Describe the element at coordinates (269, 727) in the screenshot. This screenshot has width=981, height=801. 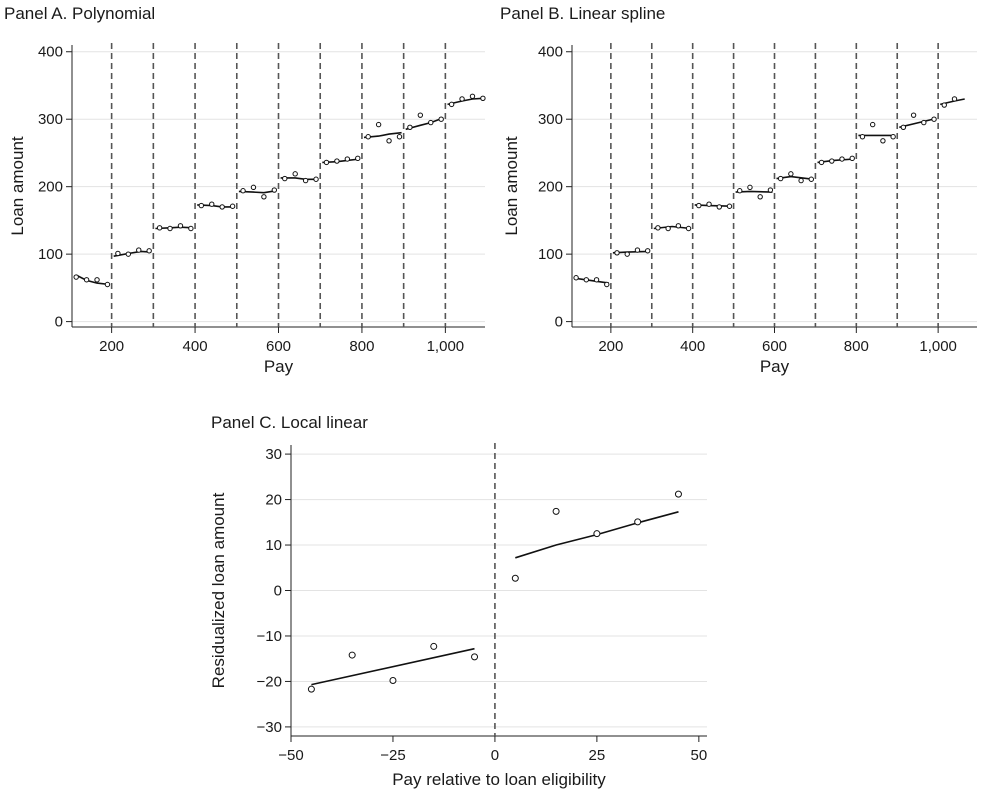
I see `y-tick-label: −30` at that location.